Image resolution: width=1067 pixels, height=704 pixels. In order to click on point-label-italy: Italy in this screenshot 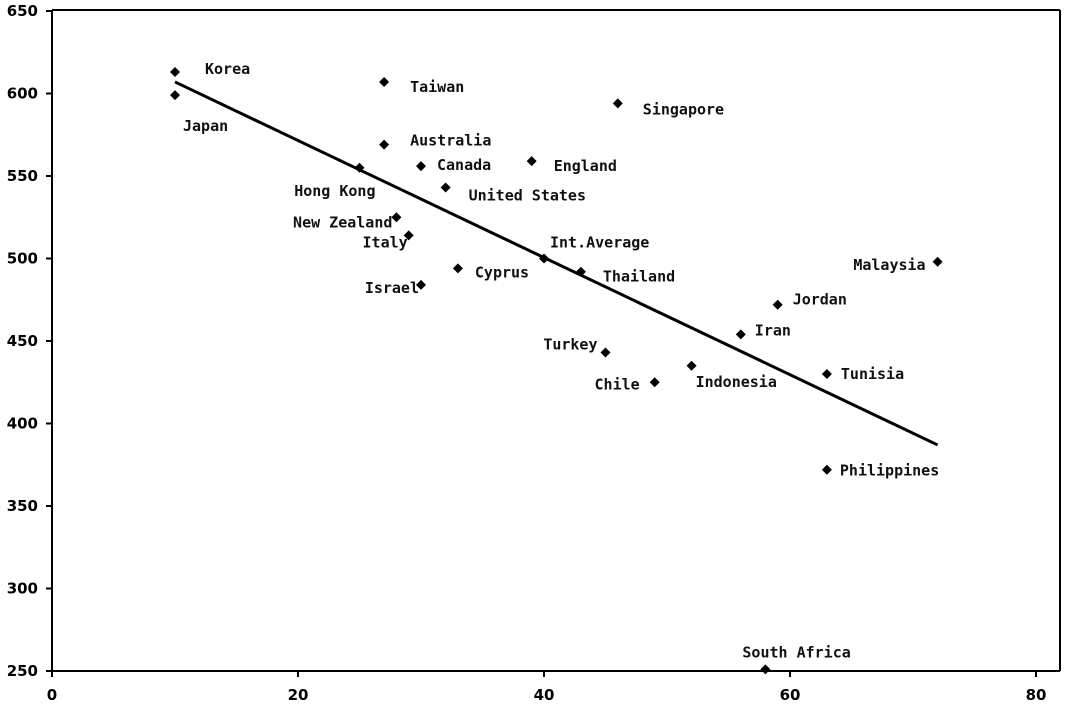, I will do `click(385, 242)`.